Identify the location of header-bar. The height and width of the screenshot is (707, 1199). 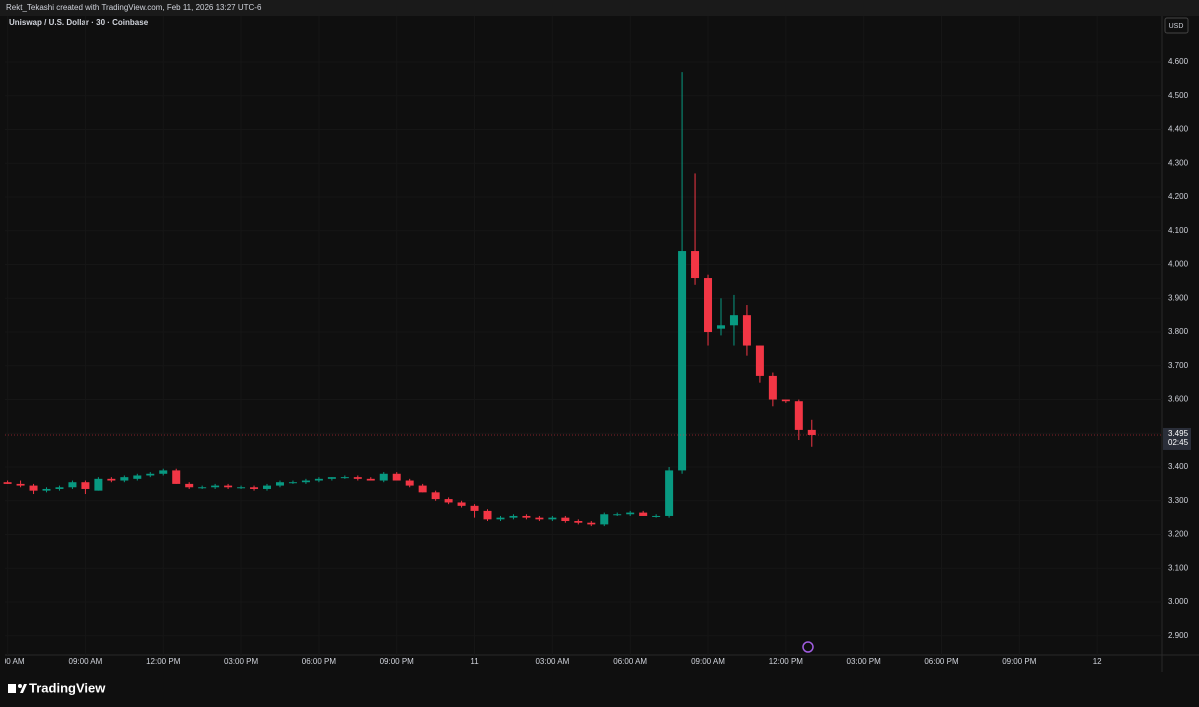
(599, 8).